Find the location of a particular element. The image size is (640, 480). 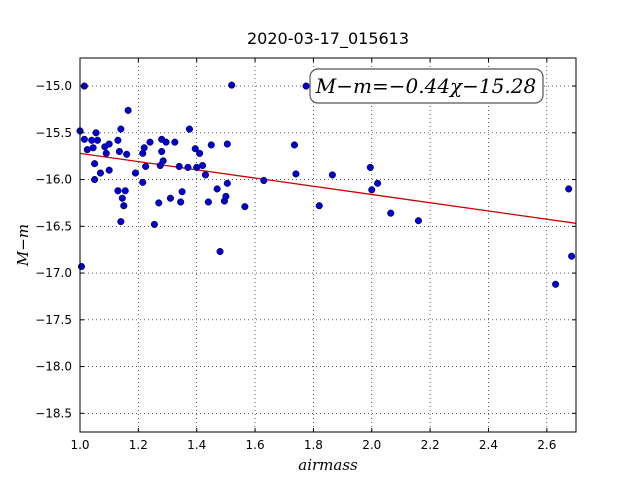

y-tick-label: −15.0 is located at coordinates (53, 86).